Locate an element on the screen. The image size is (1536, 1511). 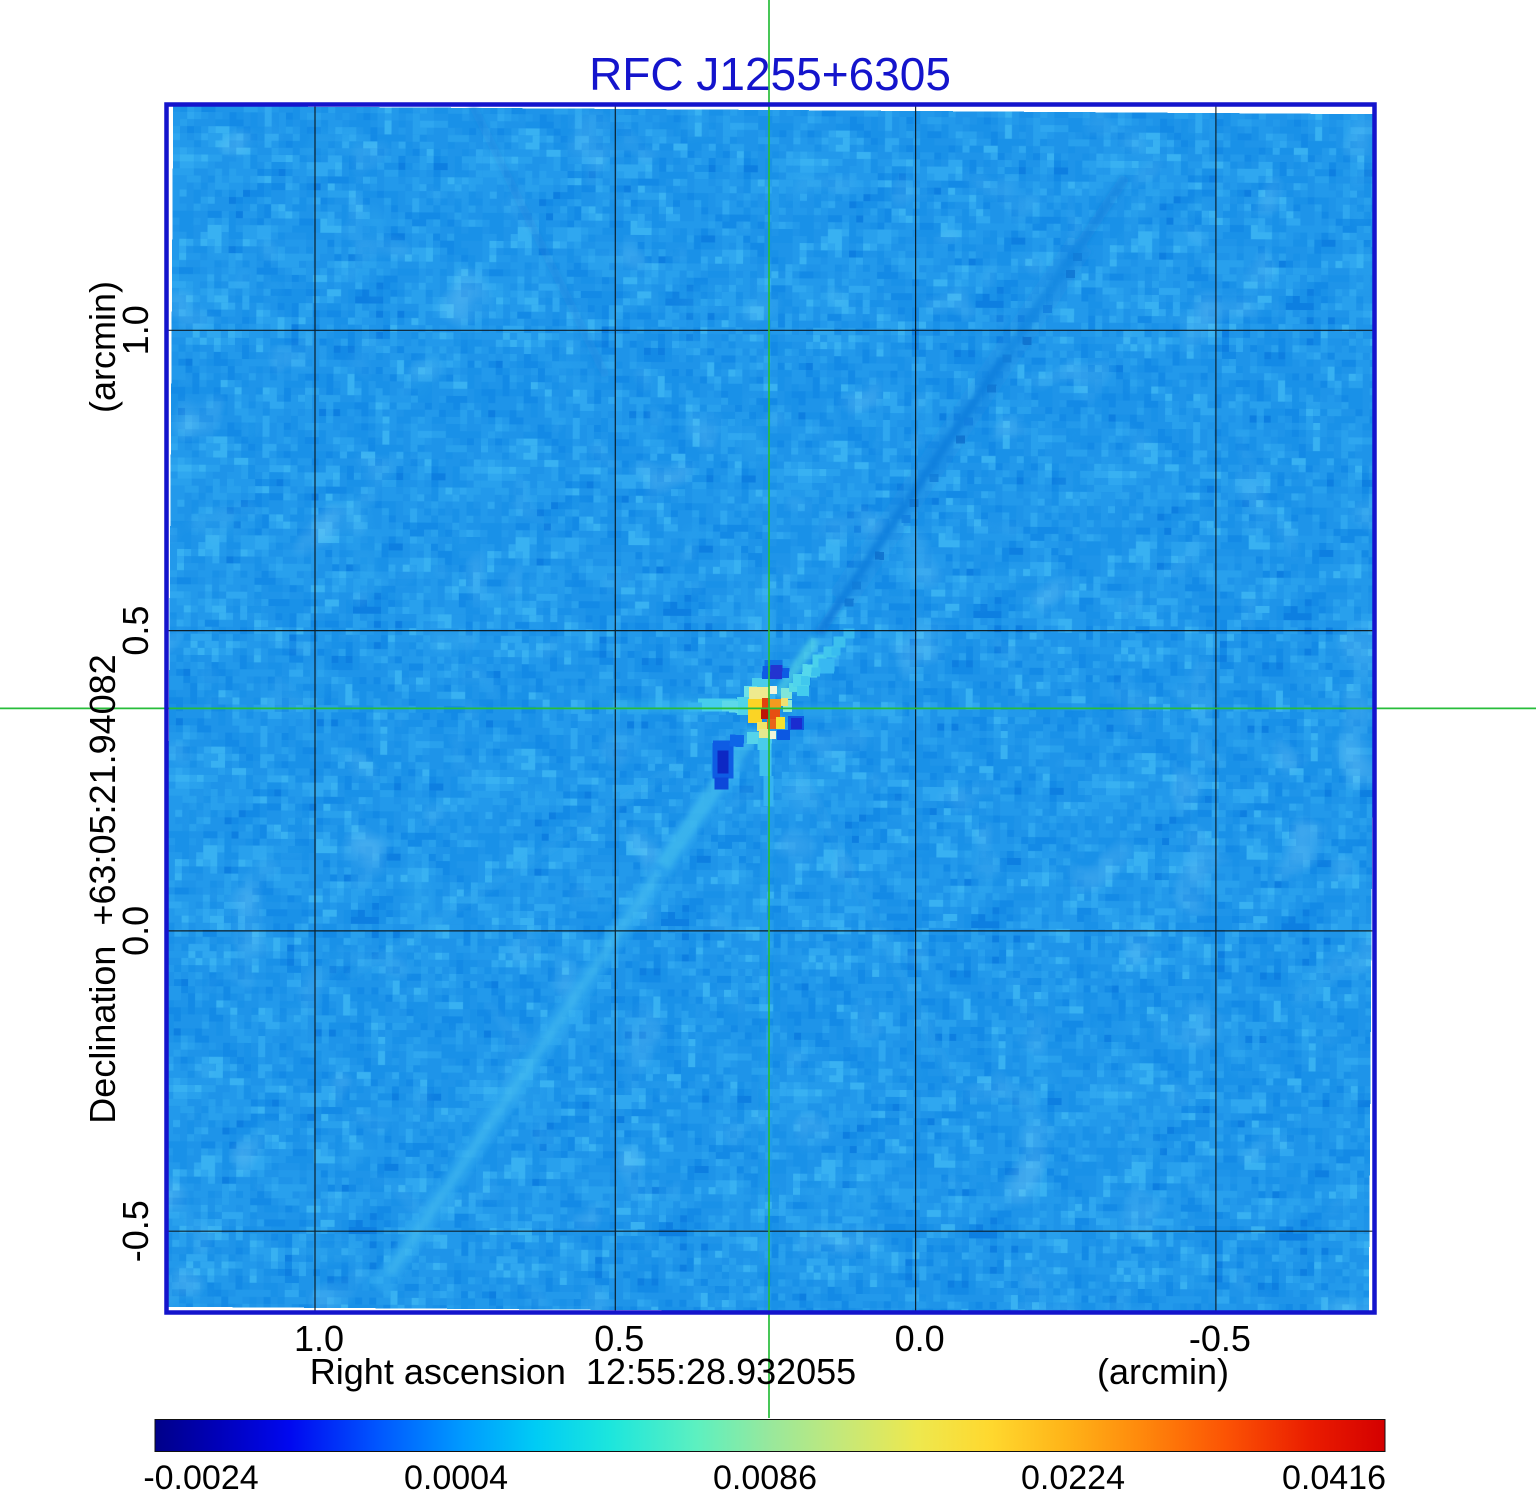
svg-text: RFC J1255+6305 is located at coordinates (770, 74).